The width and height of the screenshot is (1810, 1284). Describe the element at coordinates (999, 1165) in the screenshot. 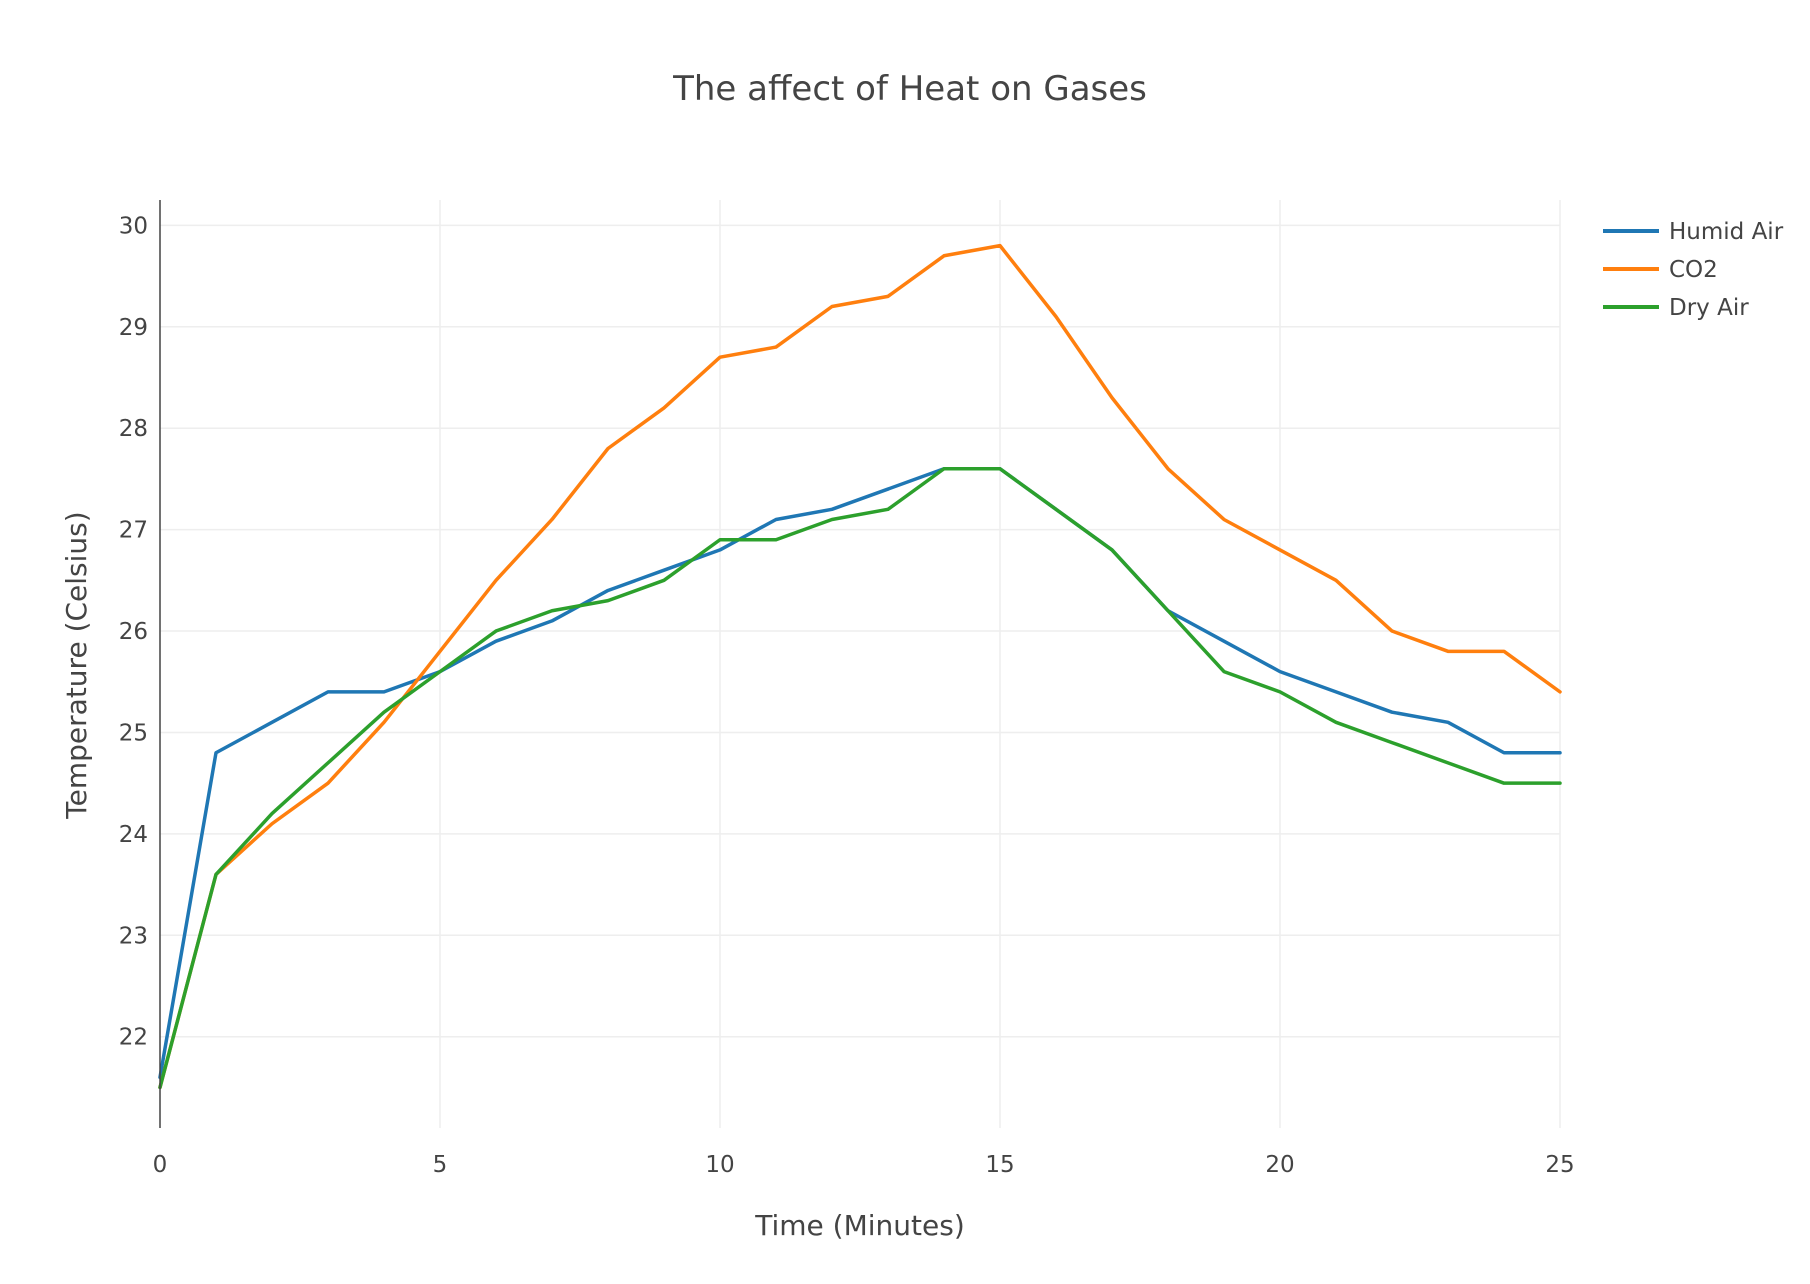

I see `x-tick-label: 15` at that location.